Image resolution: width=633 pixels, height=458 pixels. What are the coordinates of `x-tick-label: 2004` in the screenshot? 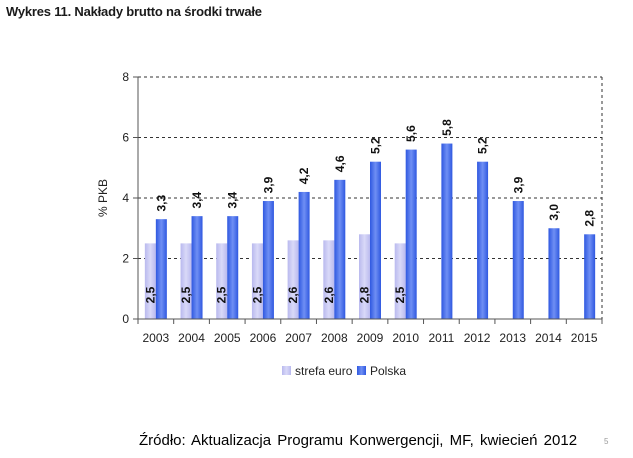 It's located at (191, 338).